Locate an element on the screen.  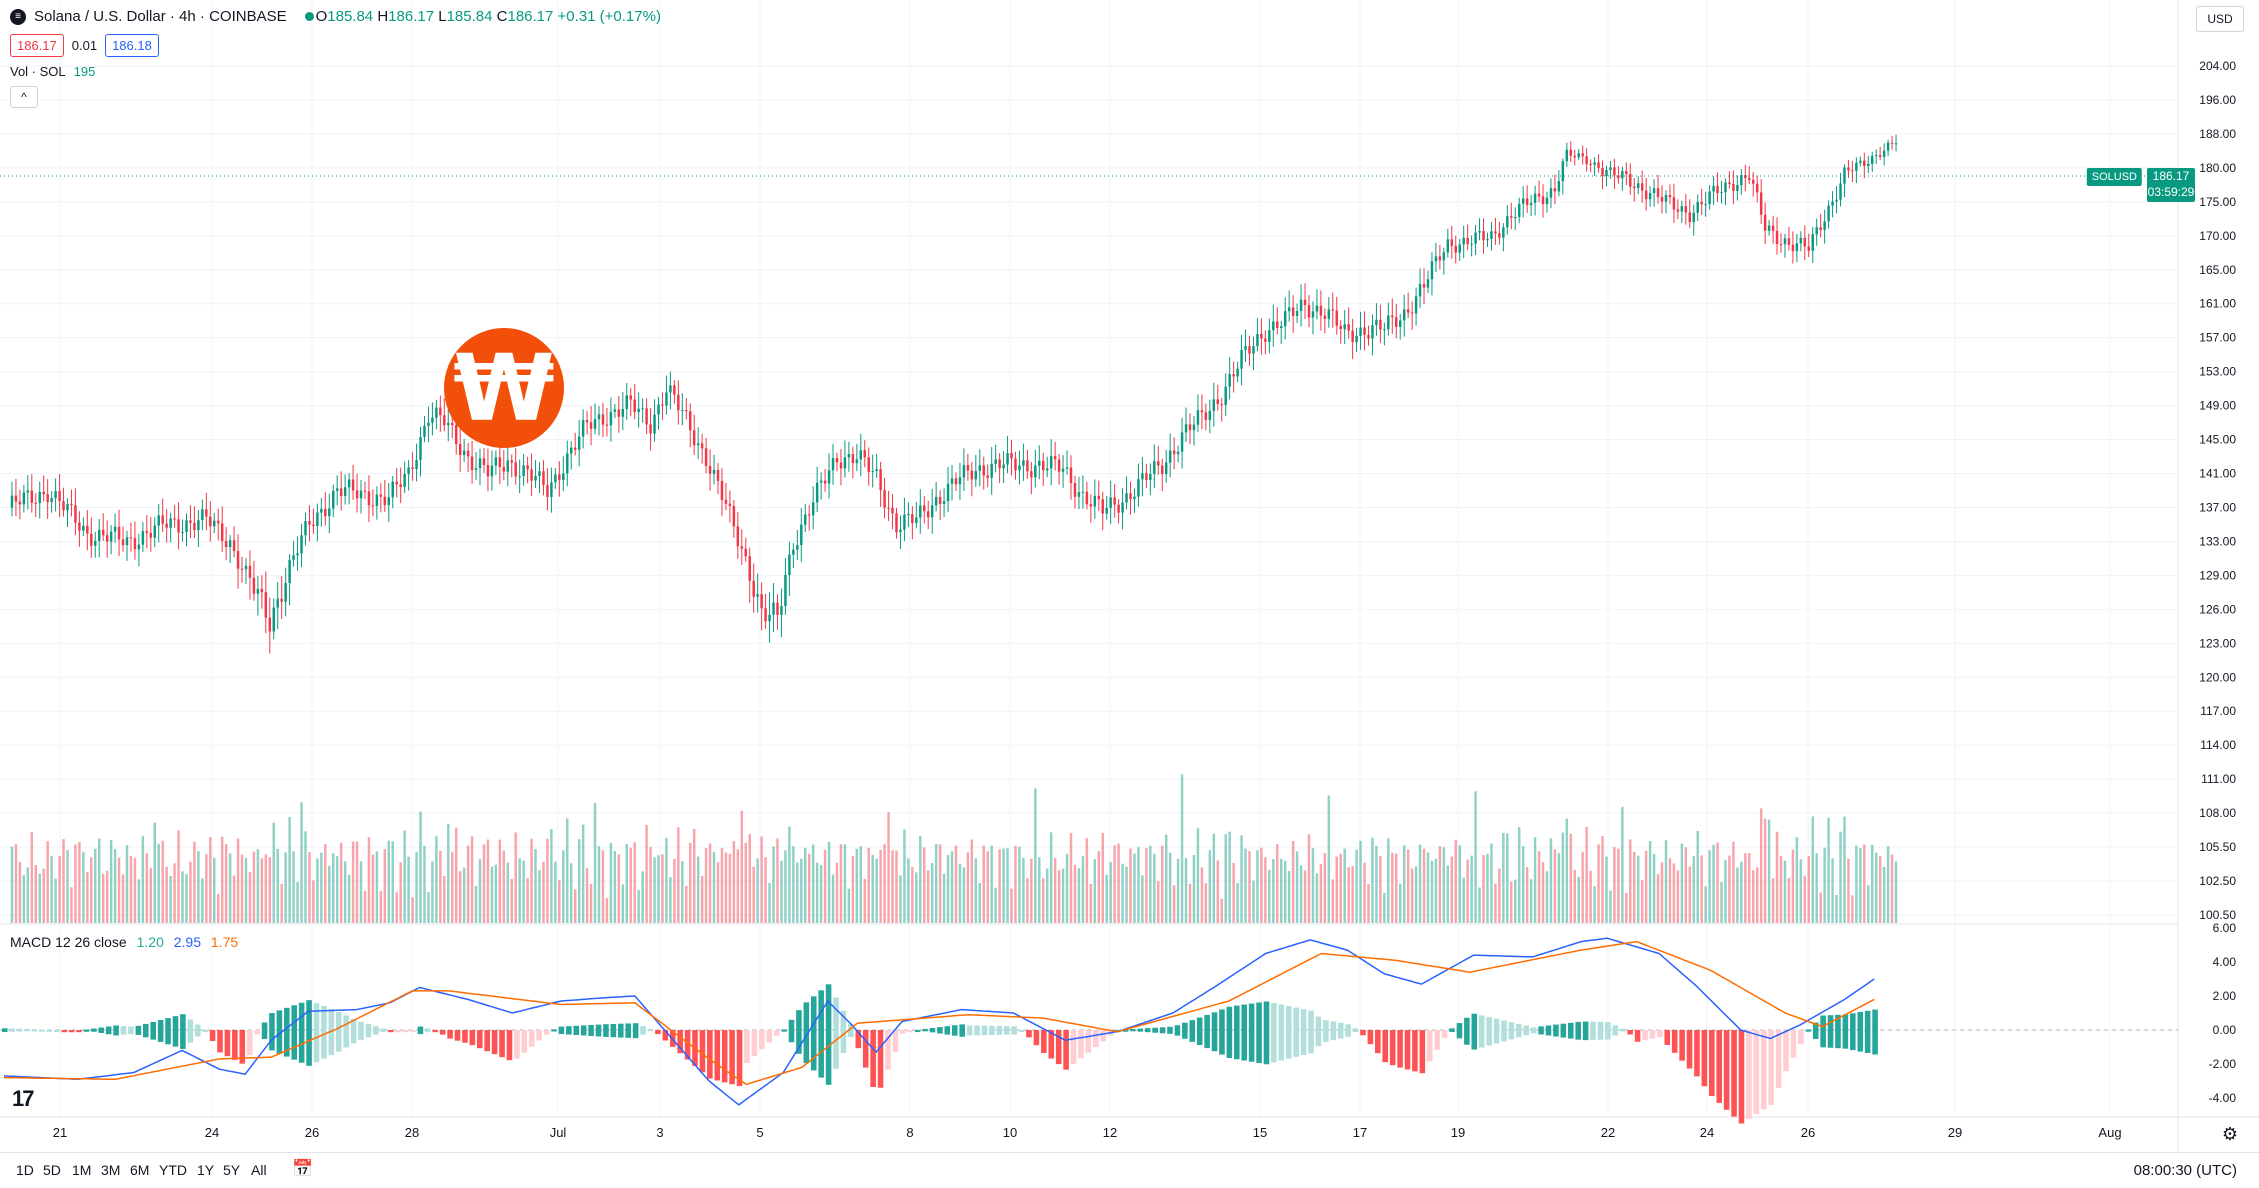
range-1m-button: 1M is located at coordinates (82, 1170).